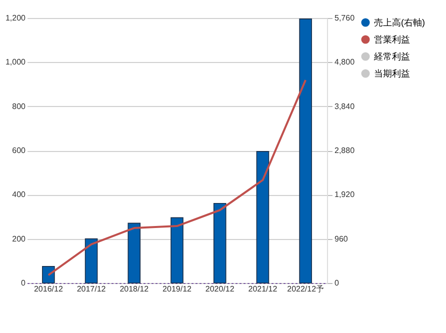 Image resolution: width=446 pixels, height=333 pixels. Describe the element at coordinates (337, 283) in the screenshot. I see `y2-tick-label: 0` at that location.